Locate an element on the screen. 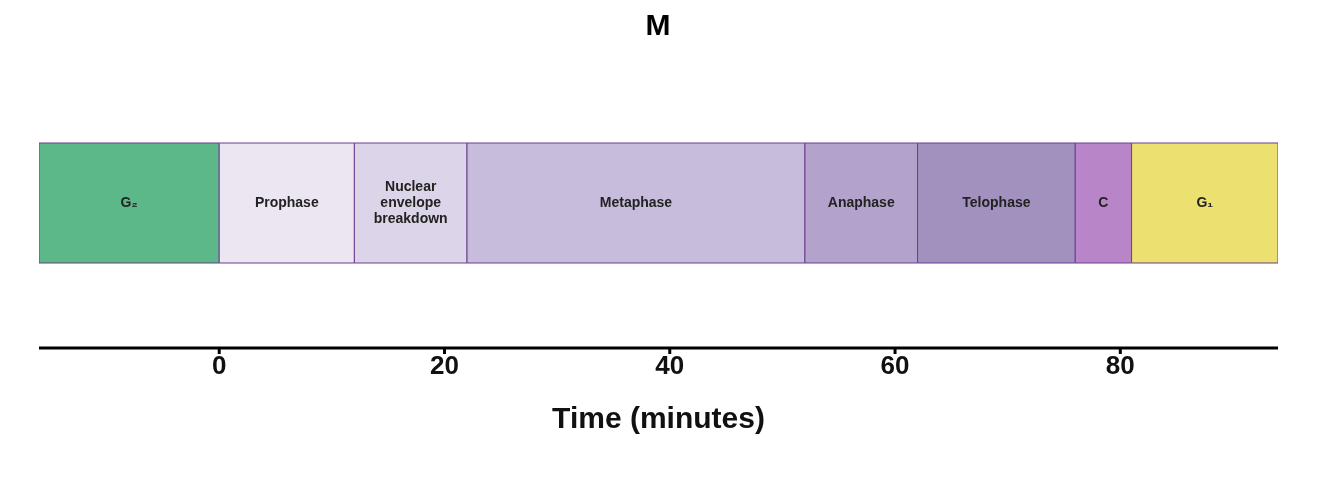 The image size is (1321, 481). series-label: G₁ is located at coordinates (1205, 201).